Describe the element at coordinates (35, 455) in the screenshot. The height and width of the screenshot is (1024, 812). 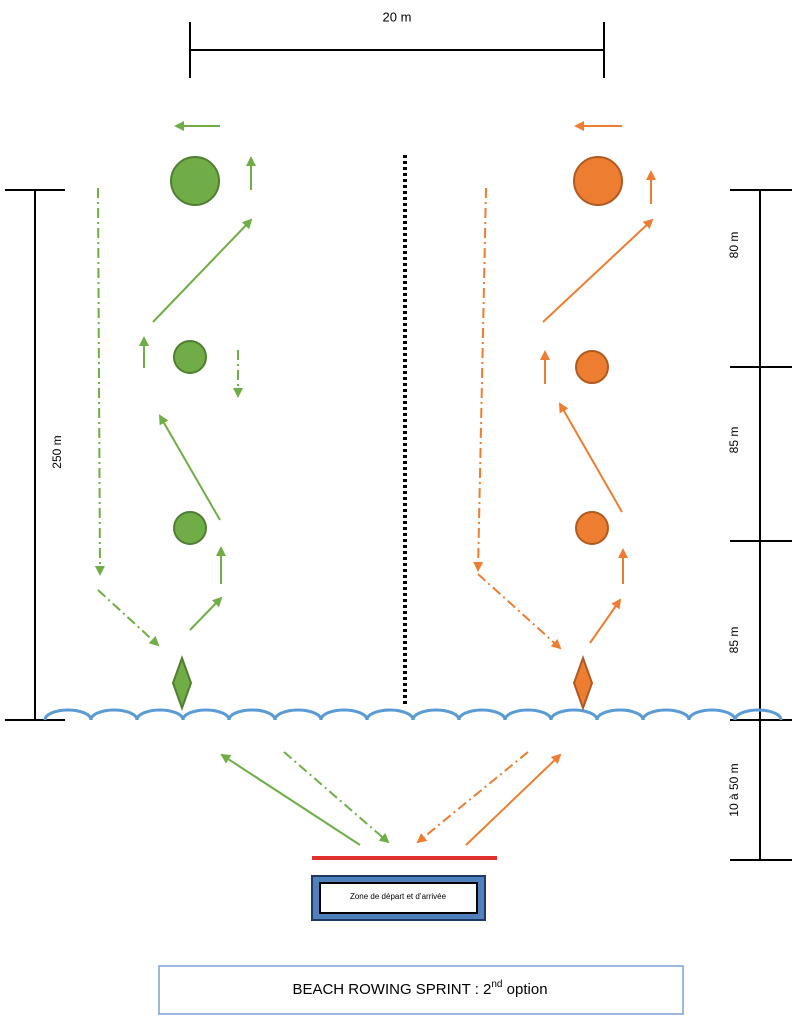
I see `left-dimension: 250 m` at that location.